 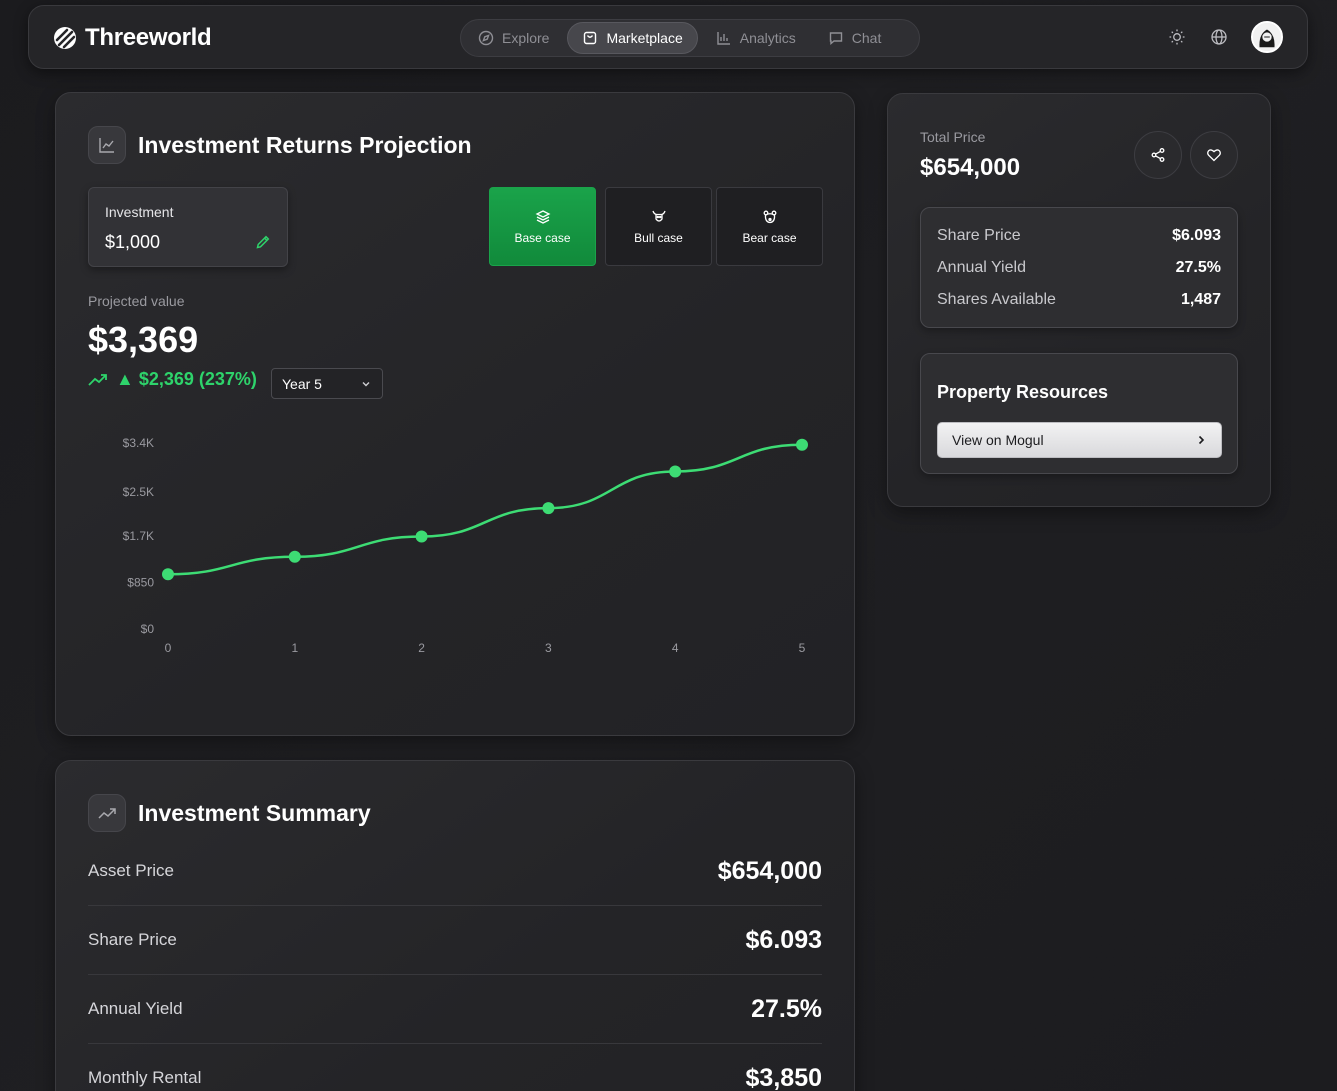 What do you see at coordinates (263, 242) in the screenshot?
I see `edit-pencil-icon` at bounding box center [263, 242].